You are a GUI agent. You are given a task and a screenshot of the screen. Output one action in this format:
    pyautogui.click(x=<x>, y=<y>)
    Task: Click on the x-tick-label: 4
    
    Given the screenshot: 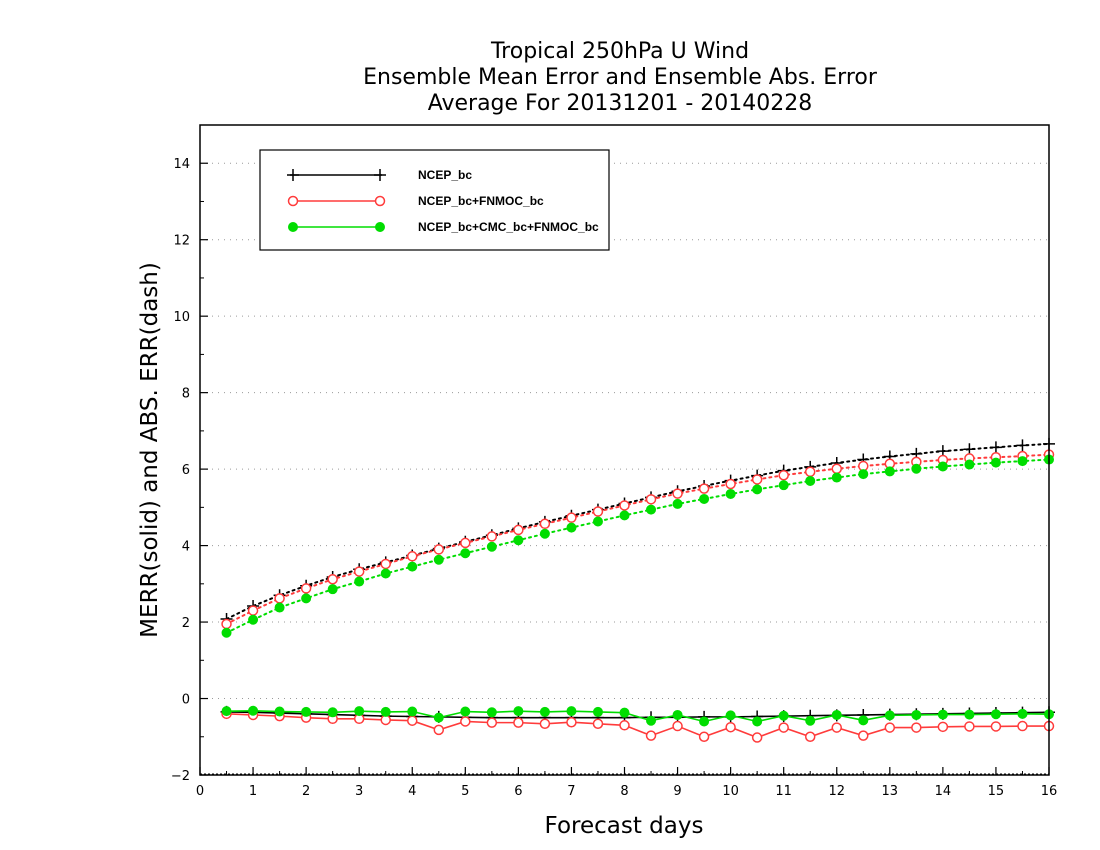 What is the action you would take?
    pyautogui.click(x=412, y=791)
    